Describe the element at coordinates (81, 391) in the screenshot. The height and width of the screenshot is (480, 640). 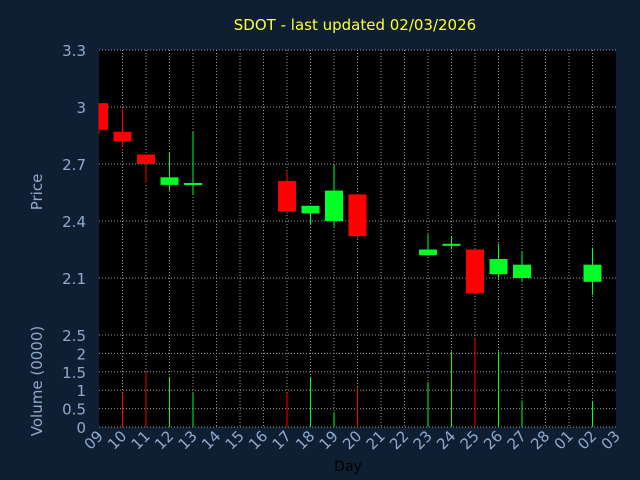
I see `volume-y-tick-label: 1` at that location.